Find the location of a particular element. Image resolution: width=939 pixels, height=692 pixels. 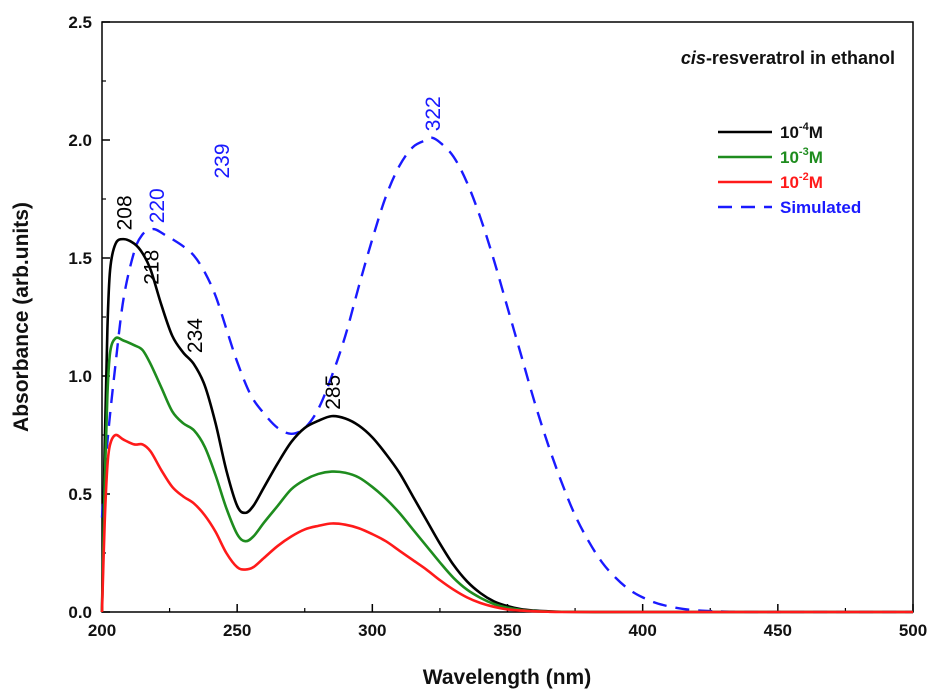

legend-entry-label: 10-4M is located at coordinates (801, 131).